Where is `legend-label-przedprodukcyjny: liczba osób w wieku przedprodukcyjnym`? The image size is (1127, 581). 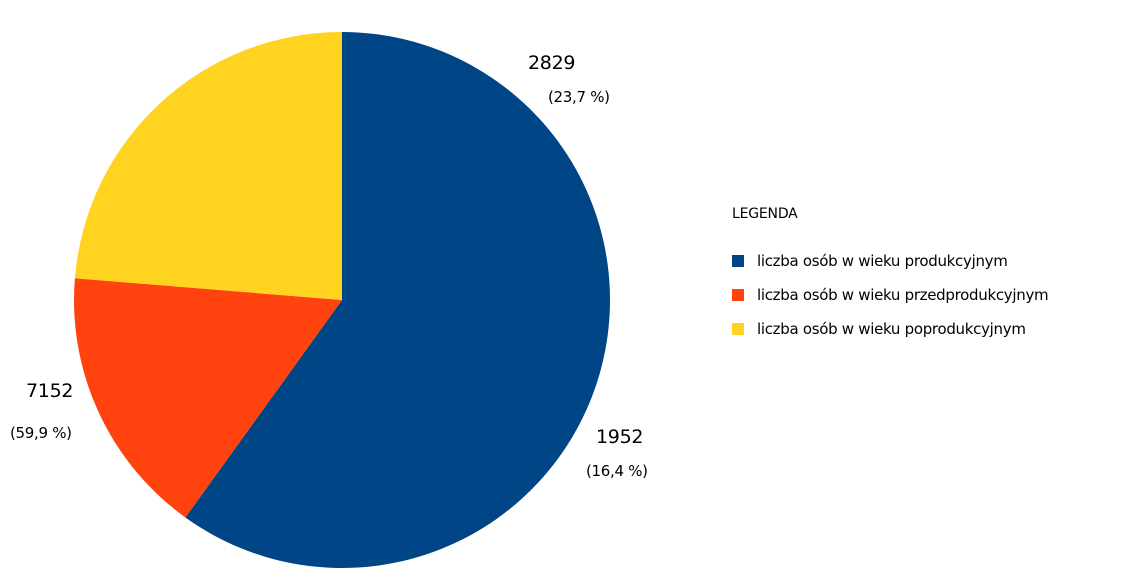
legend-label-przedprodukcyjny: liczba osób w wieku przedprodukcyjnym is located at coordinates (903, 295).